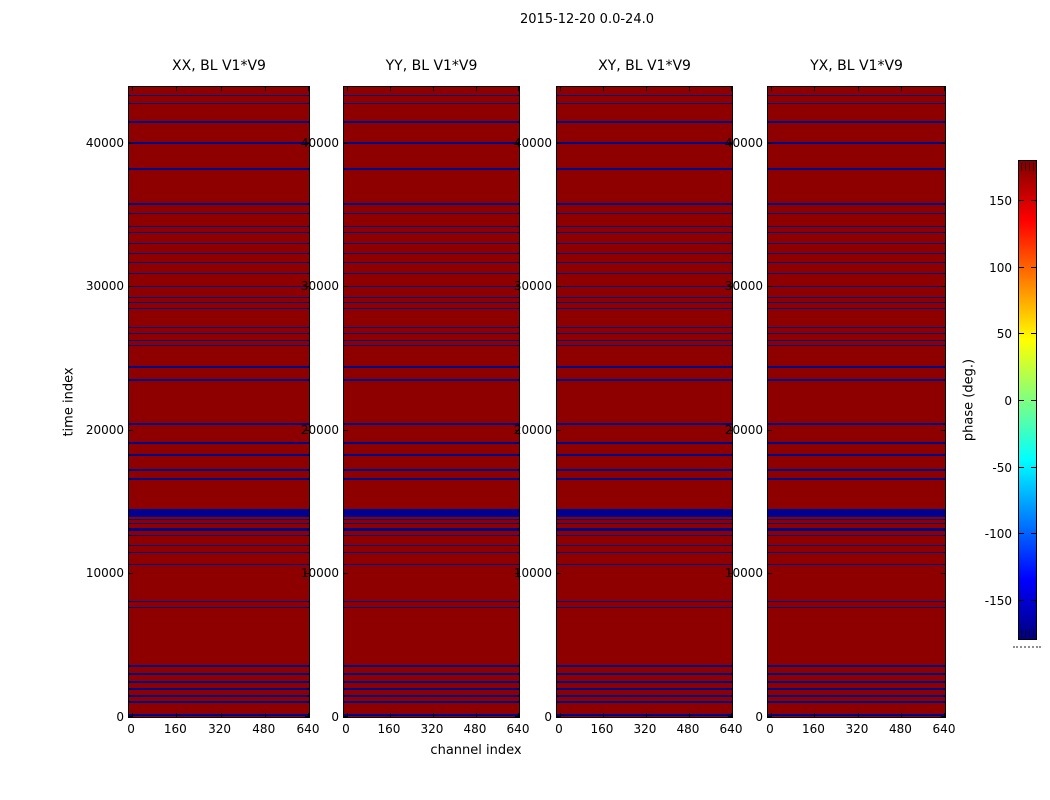 This screenshot has width=1050, height=800. What do you see at coordinates (998, 601) in the screenshot?
I see `colorbar-tick-label: -150` at bounding box center [998, 601].